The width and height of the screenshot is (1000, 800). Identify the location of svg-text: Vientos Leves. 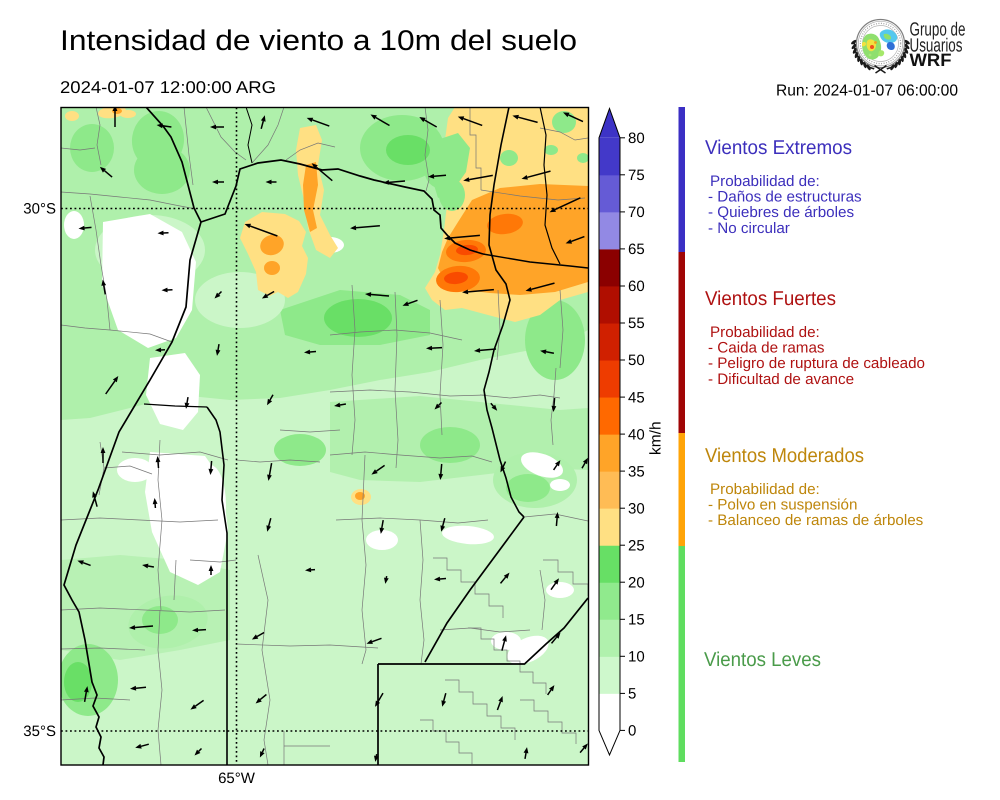
(762, 660).